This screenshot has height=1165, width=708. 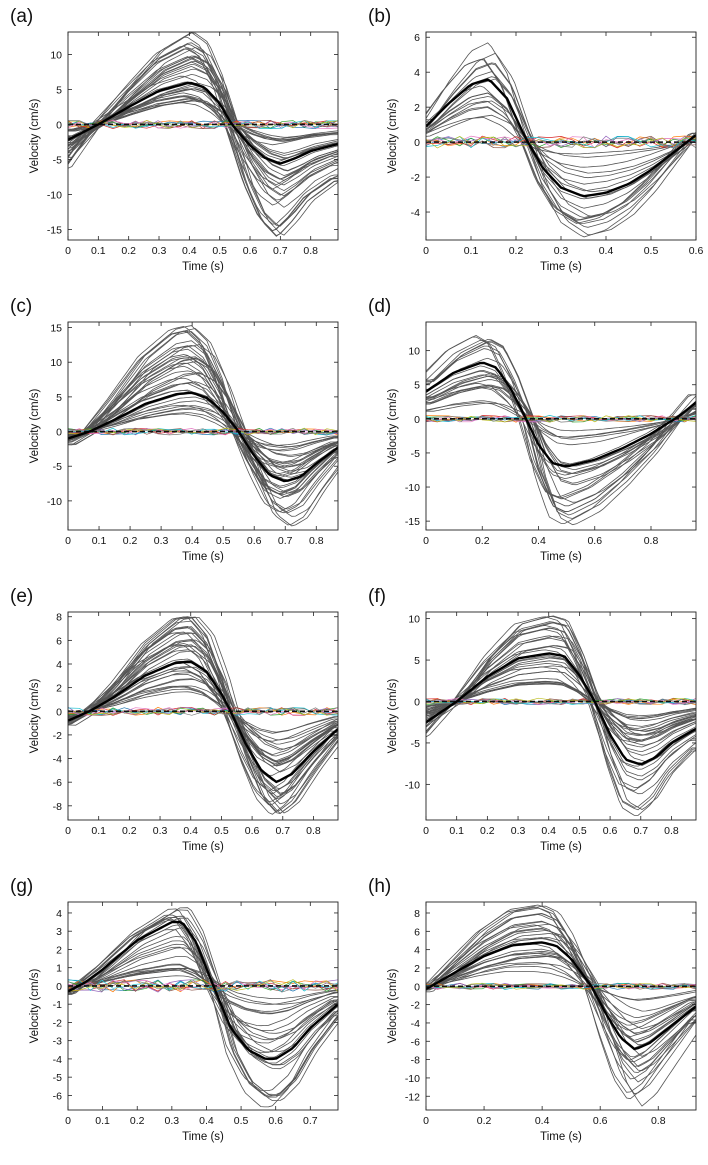 I want to click on y-tick-label: -6, so click(x=57, y=1096).